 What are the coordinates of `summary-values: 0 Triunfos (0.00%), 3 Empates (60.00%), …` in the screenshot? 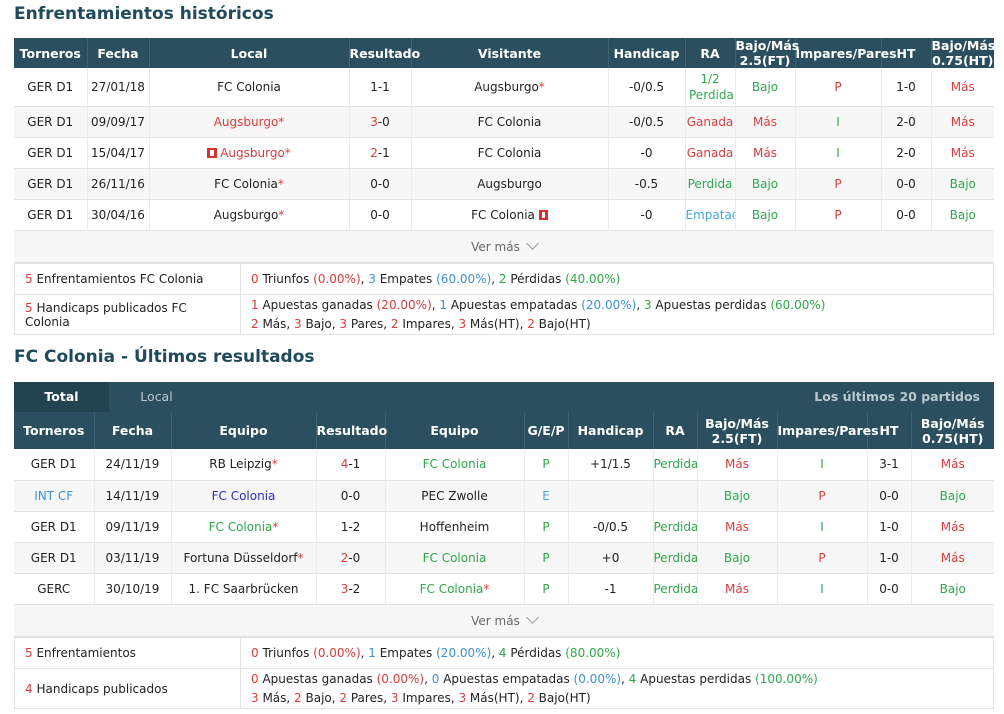 It's located at (617, 279).